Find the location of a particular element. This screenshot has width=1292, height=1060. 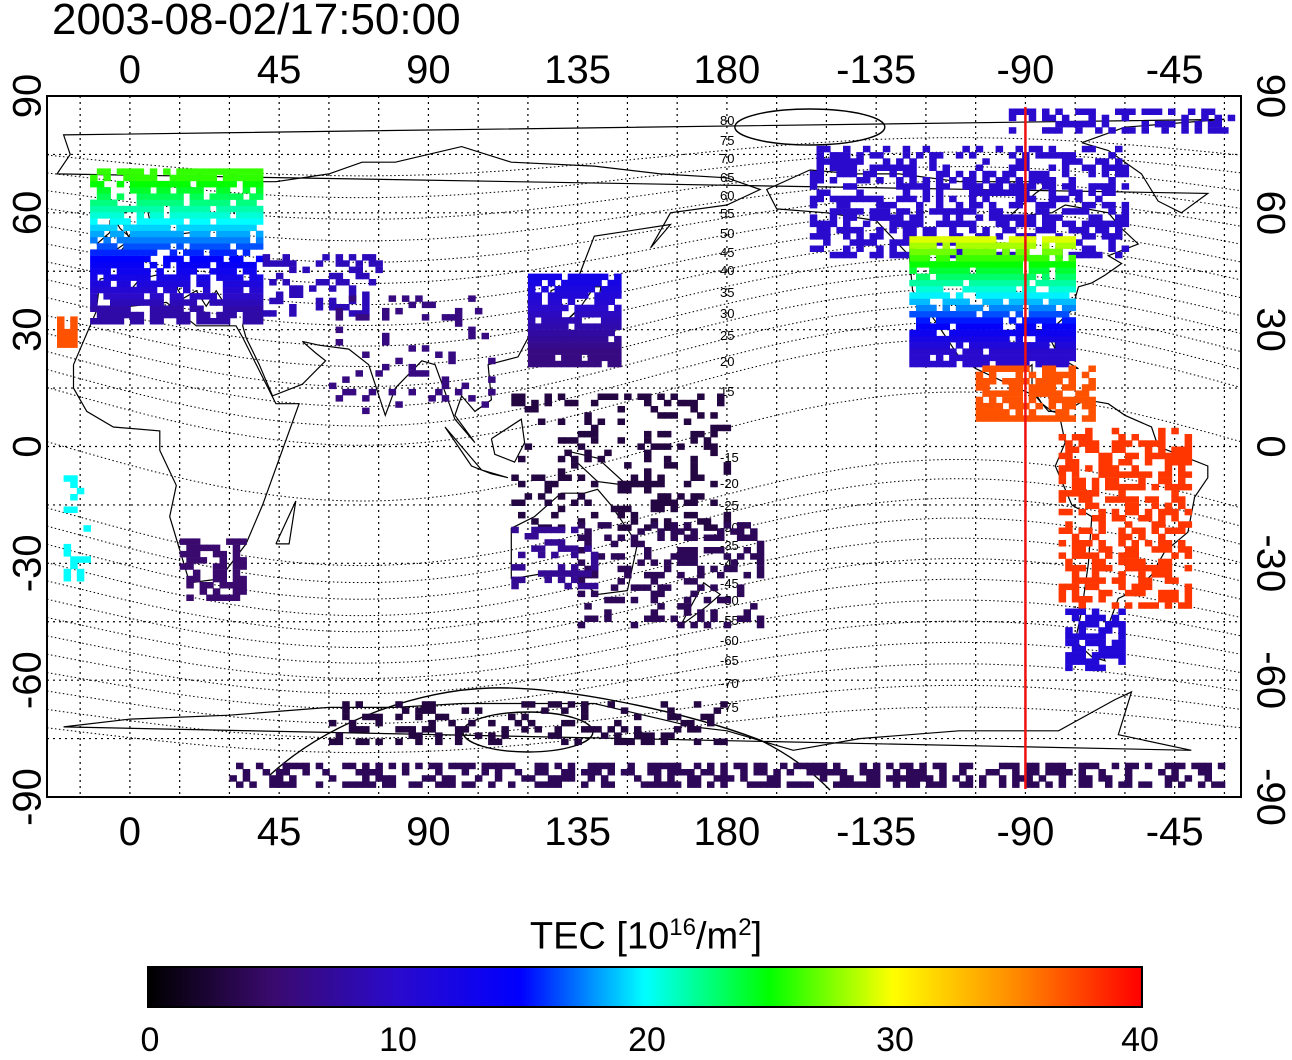

magnetic-latitude-label: -35 is located at coordinates (729, 545).